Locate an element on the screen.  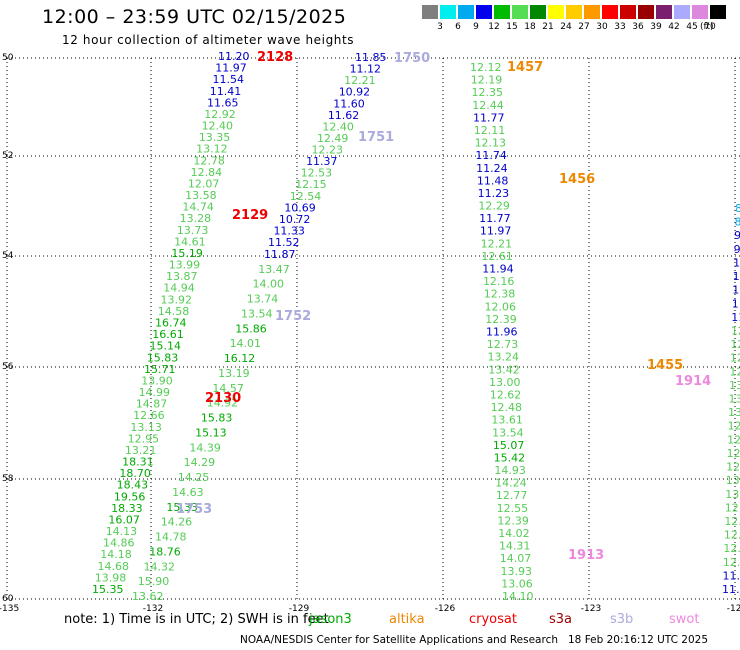
track-value: 15.14 is located at coordinates (166, 346).